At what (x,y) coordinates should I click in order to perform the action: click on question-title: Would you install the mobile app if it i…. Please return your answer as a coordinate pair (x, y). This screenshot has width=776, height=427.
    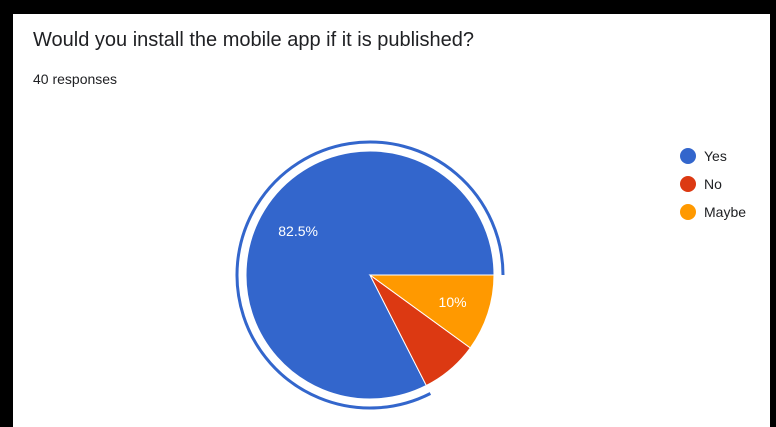
    Looking at the image, I should click on (253, 40).